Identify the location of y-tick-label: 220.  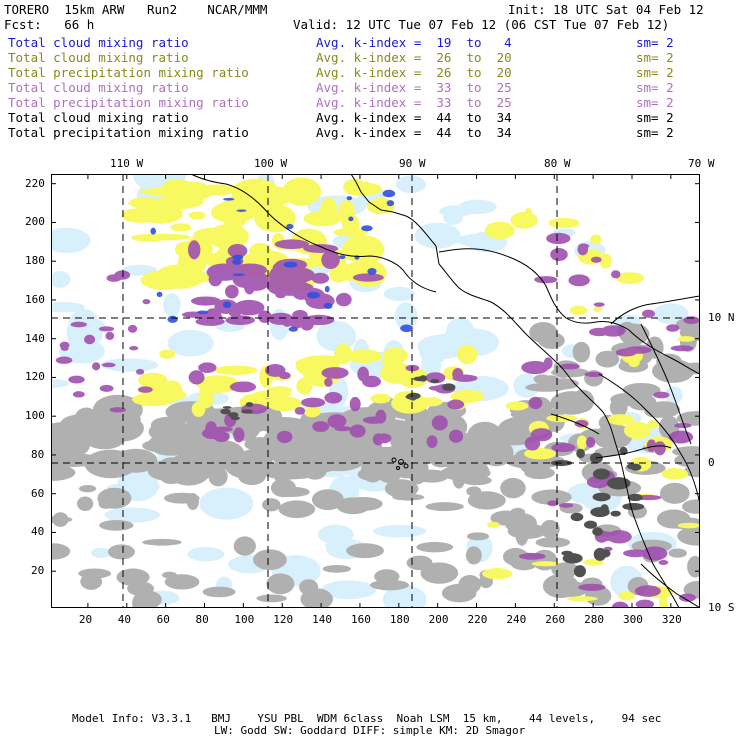
(35, 183).